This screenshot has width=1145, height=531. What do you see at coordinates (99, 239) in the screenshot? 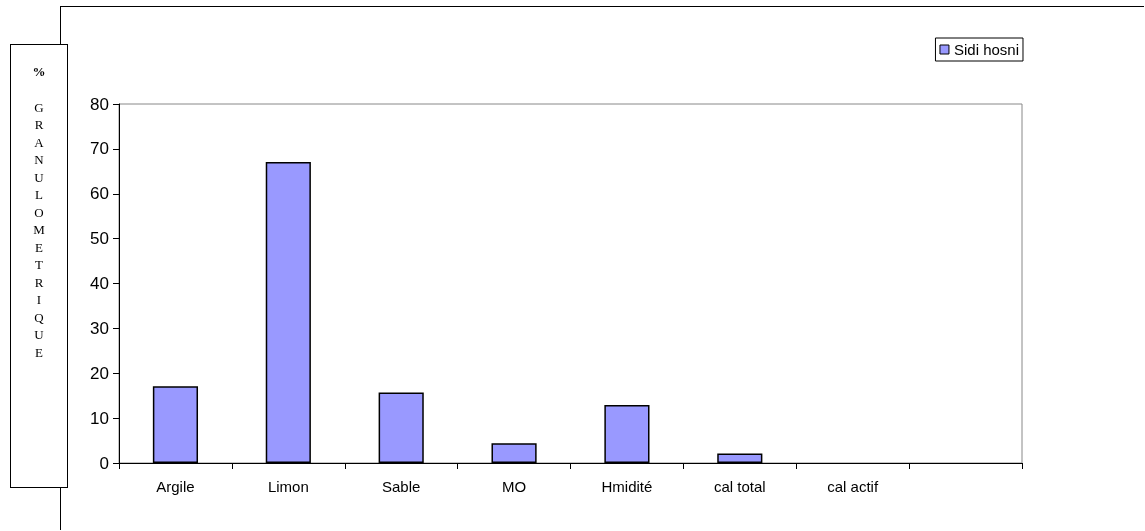
I see `y-tick-label: 50` at bounding box center [99, 239].